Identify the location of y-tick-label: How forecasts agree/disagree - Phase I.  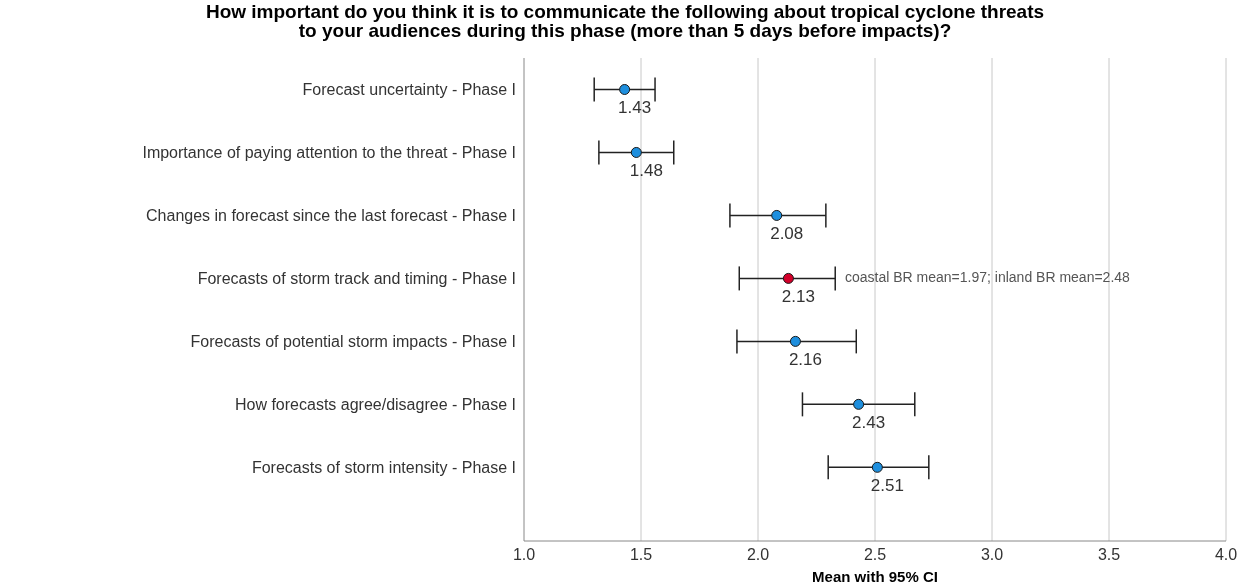
(375, 405).